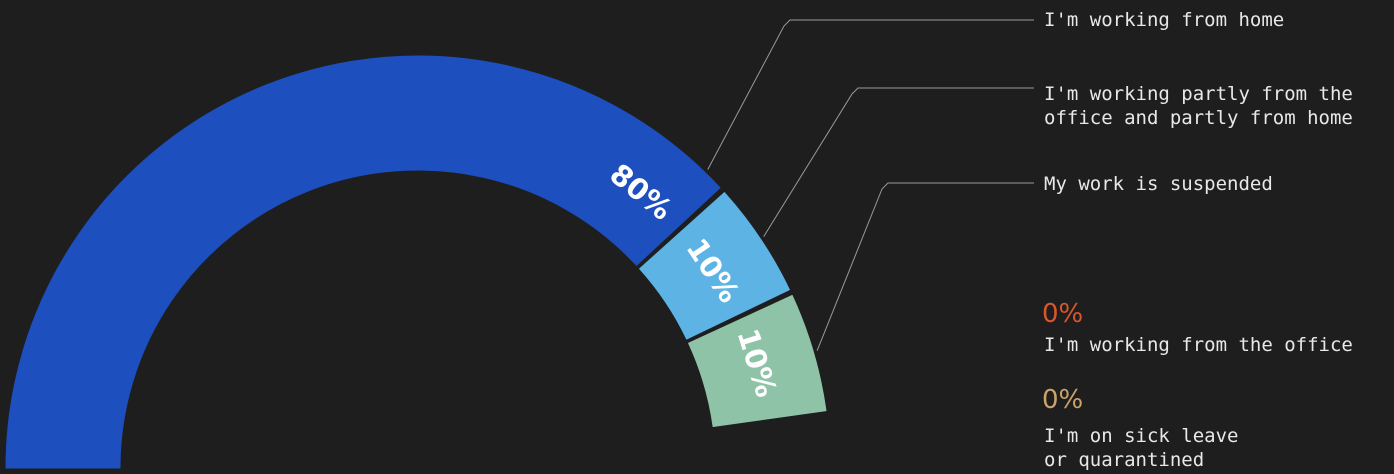  Describe the element at coordinates (1164, 20) in the screenshot. I see `legend-entry-working-from-home: I'm working from home` at that location.